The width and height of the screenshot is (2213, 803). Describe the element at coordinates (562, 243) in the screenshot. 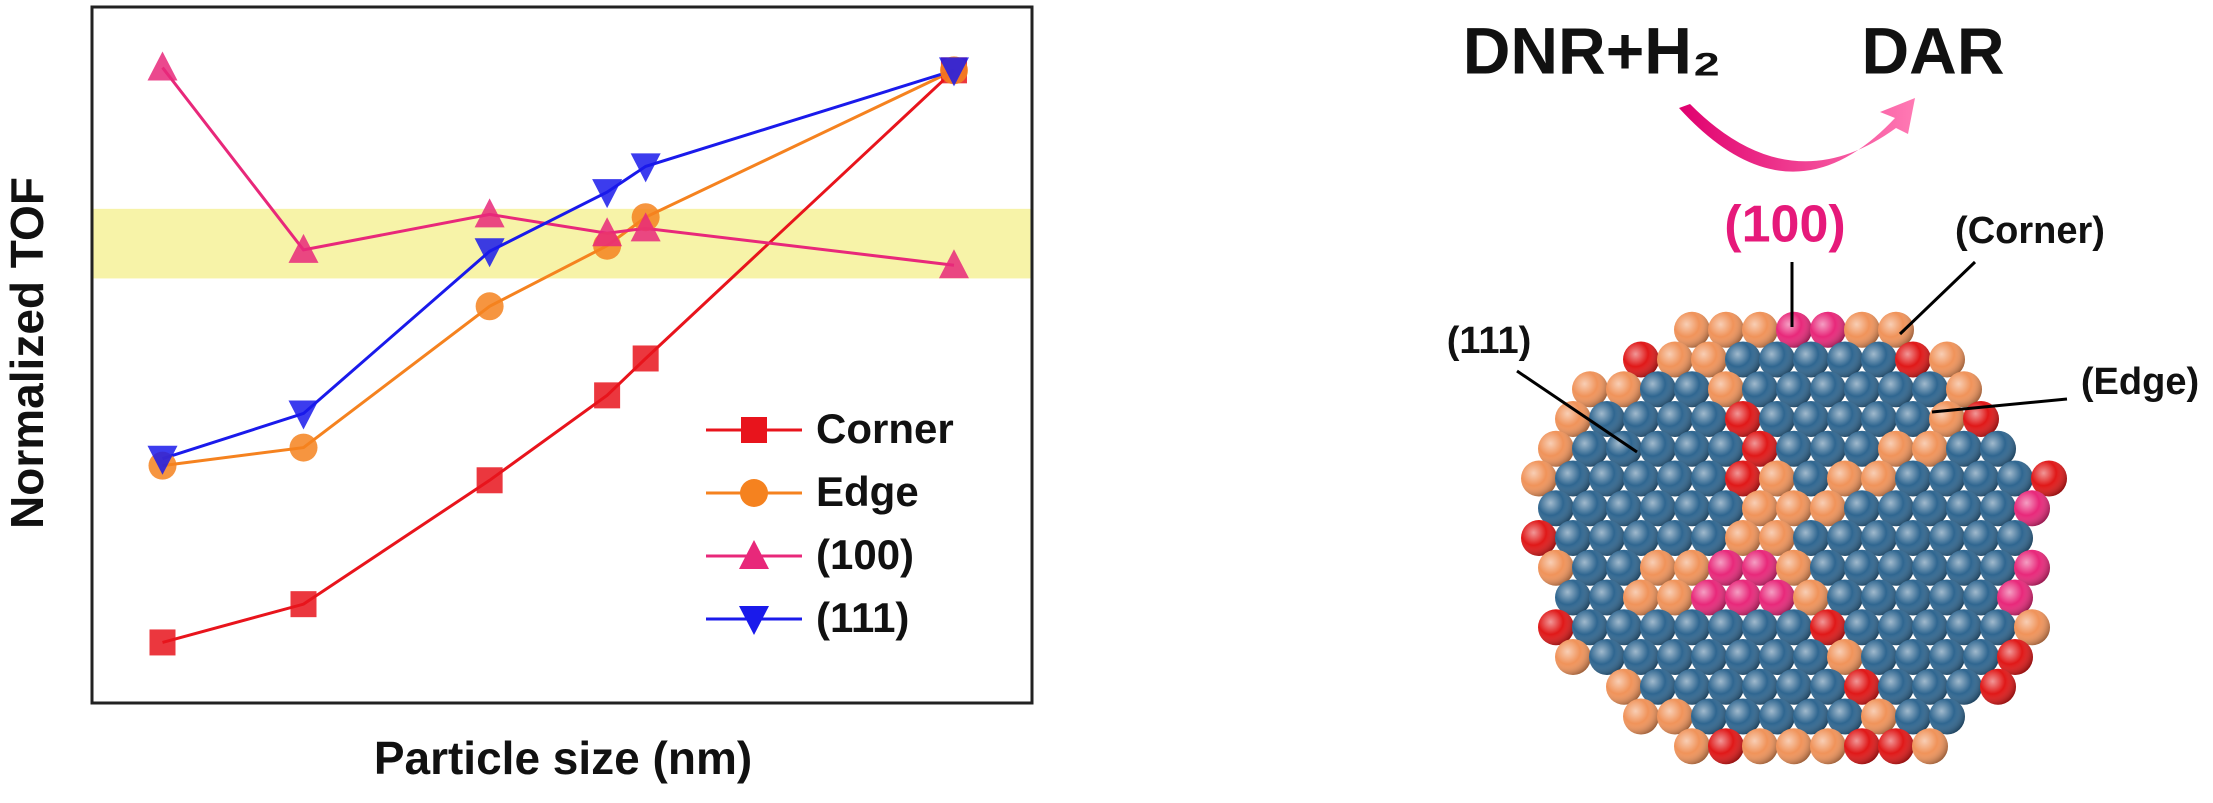

I see `highlight-band` at that location.